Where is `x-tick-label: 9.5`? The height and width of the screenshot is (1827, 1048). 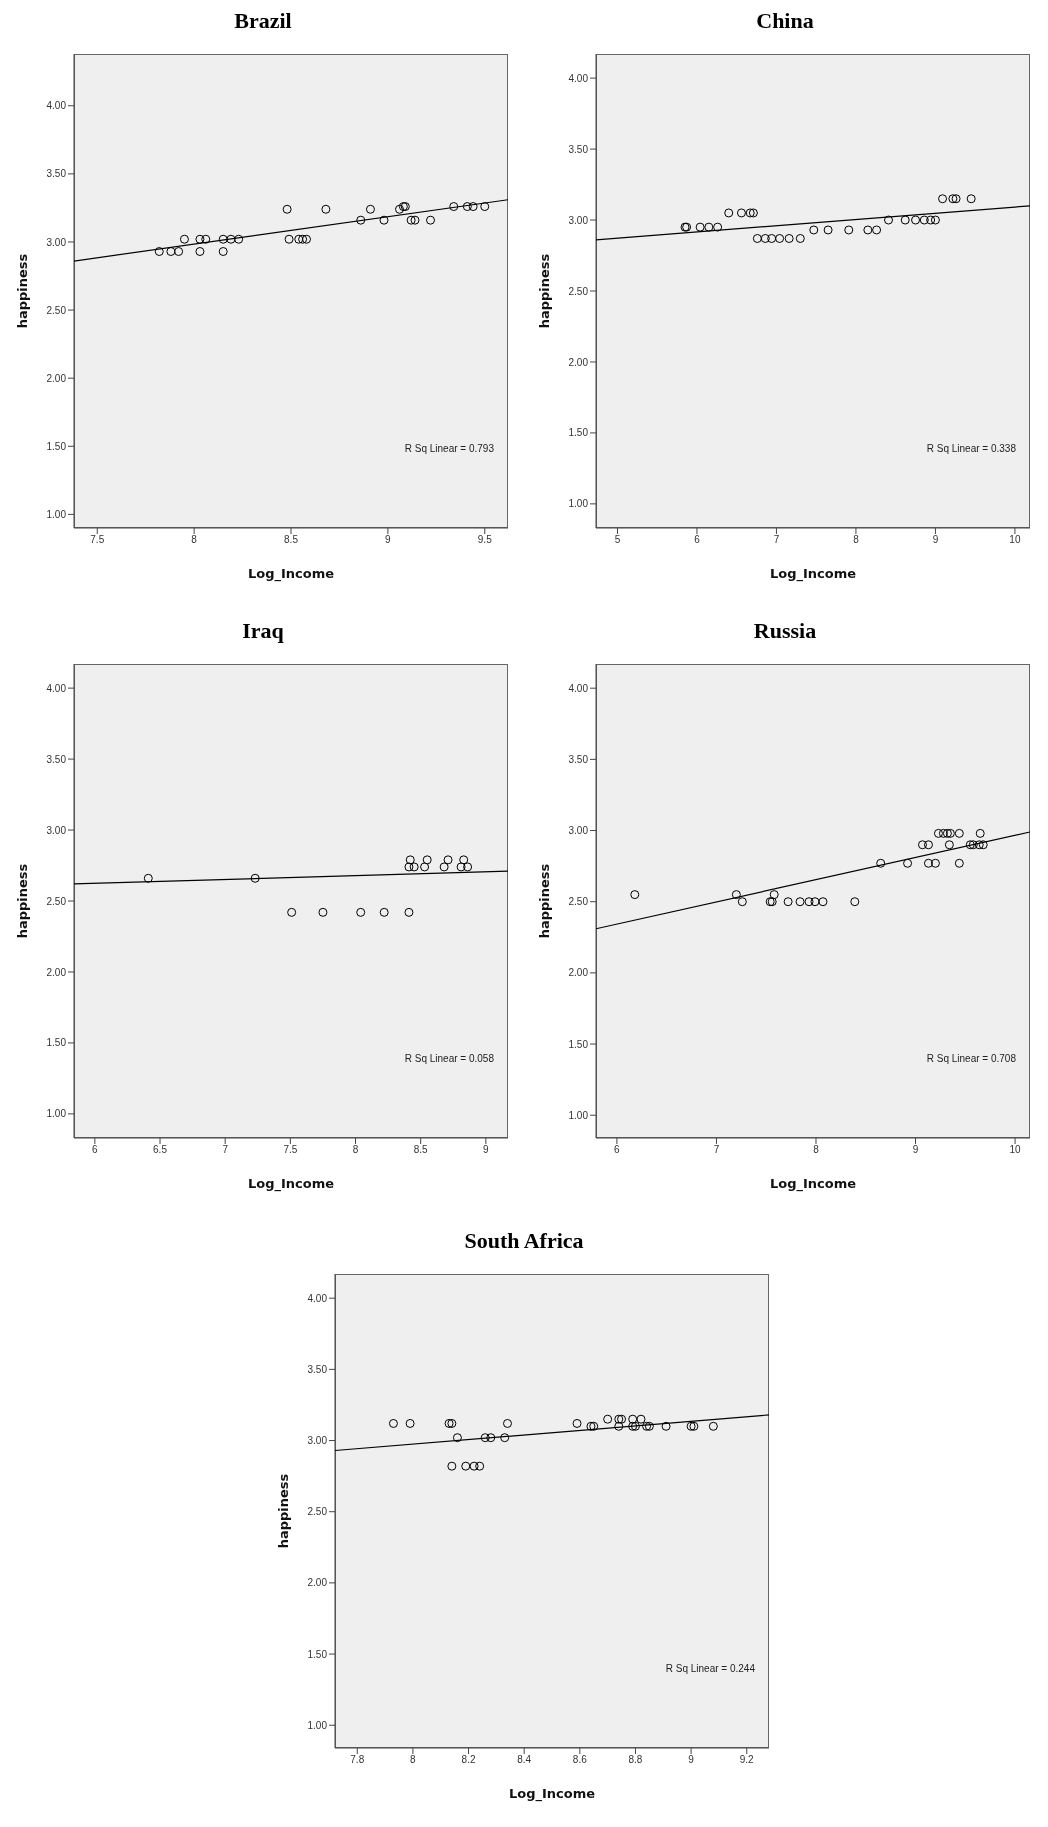 x-tick-label: 9.5 is located at coordinates (485, 540).